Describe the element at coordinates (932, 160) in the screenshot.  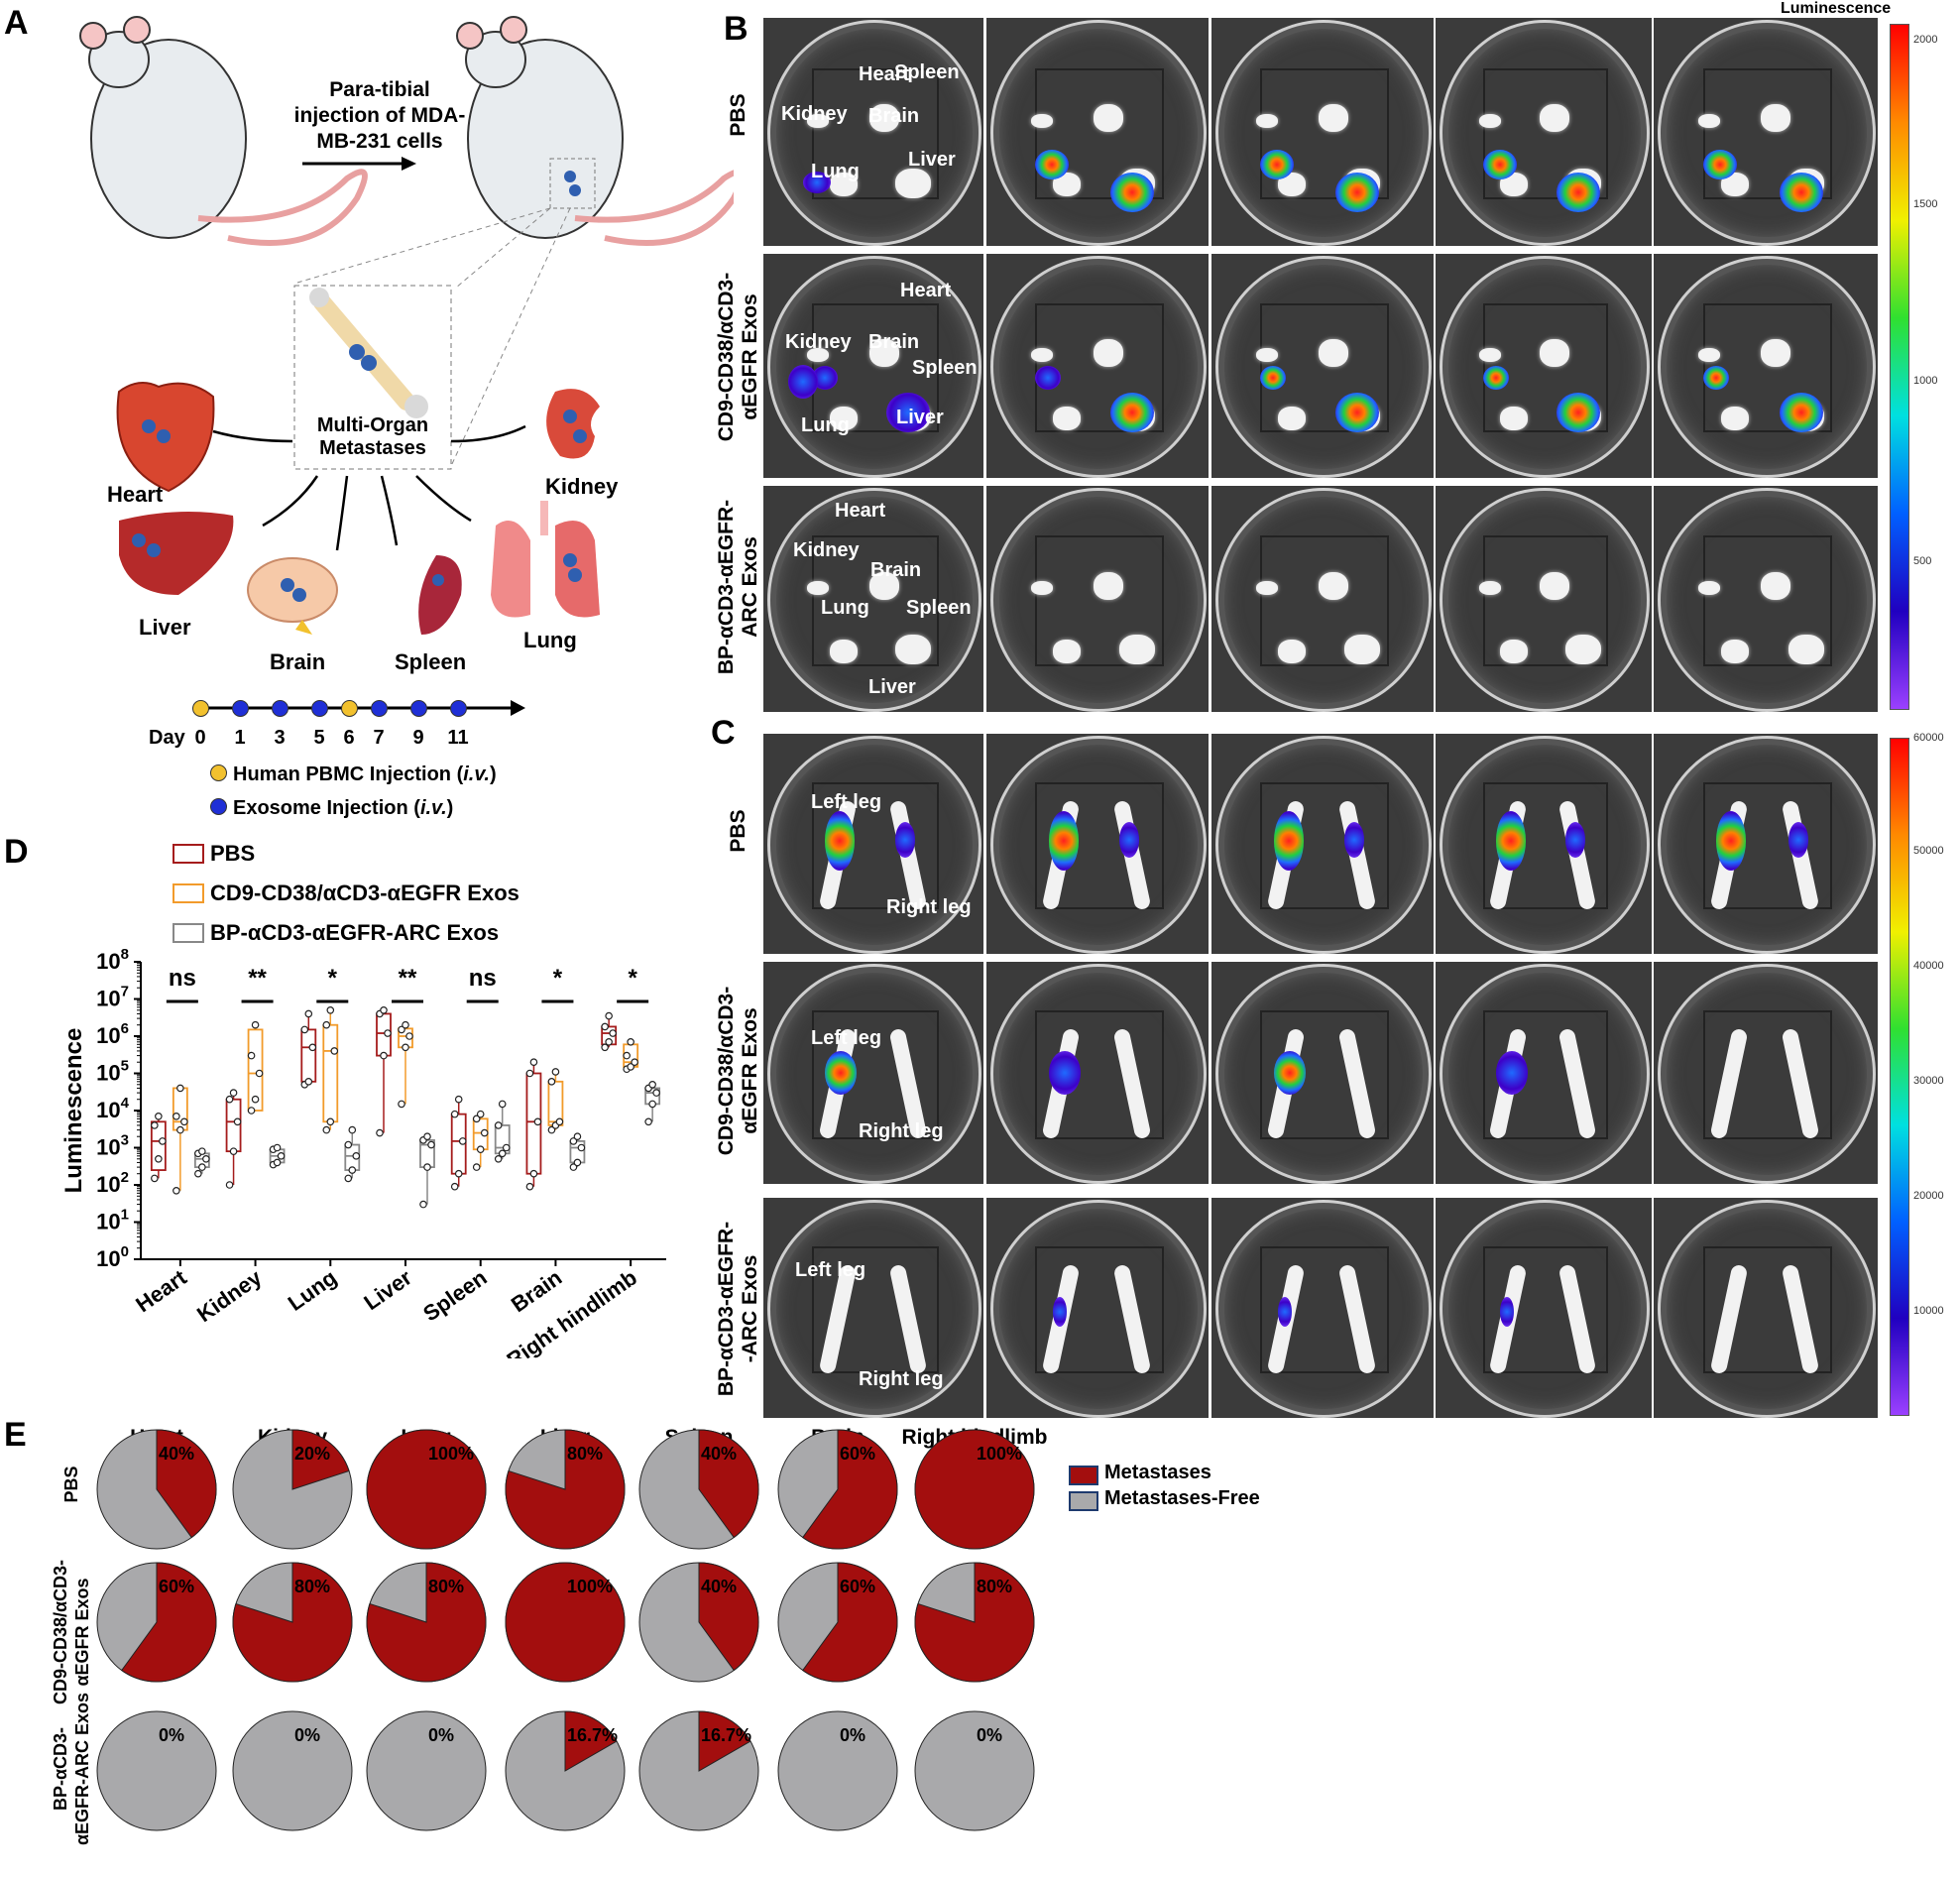
I see `plate-label-liver: Liver` at that location.